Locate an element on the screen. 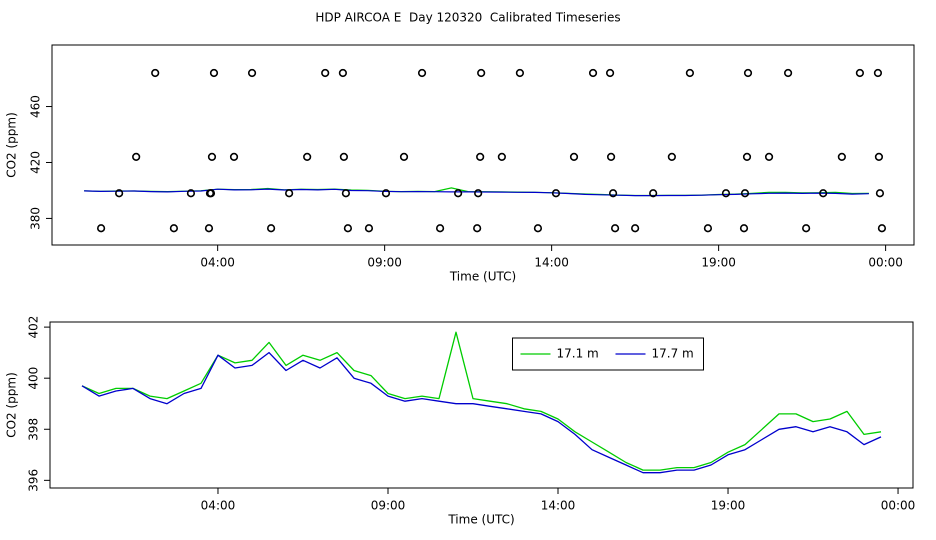 The height and width of the screenshot is (540, 936). y-tick-label: 402 is located at coordinates (34, 327).